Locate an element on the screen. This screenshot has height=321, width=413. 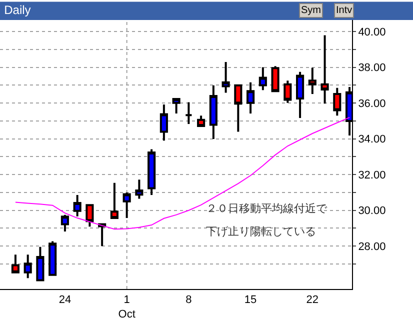
x-tick-label: 1 Oct is located at coordinates (127, 307).